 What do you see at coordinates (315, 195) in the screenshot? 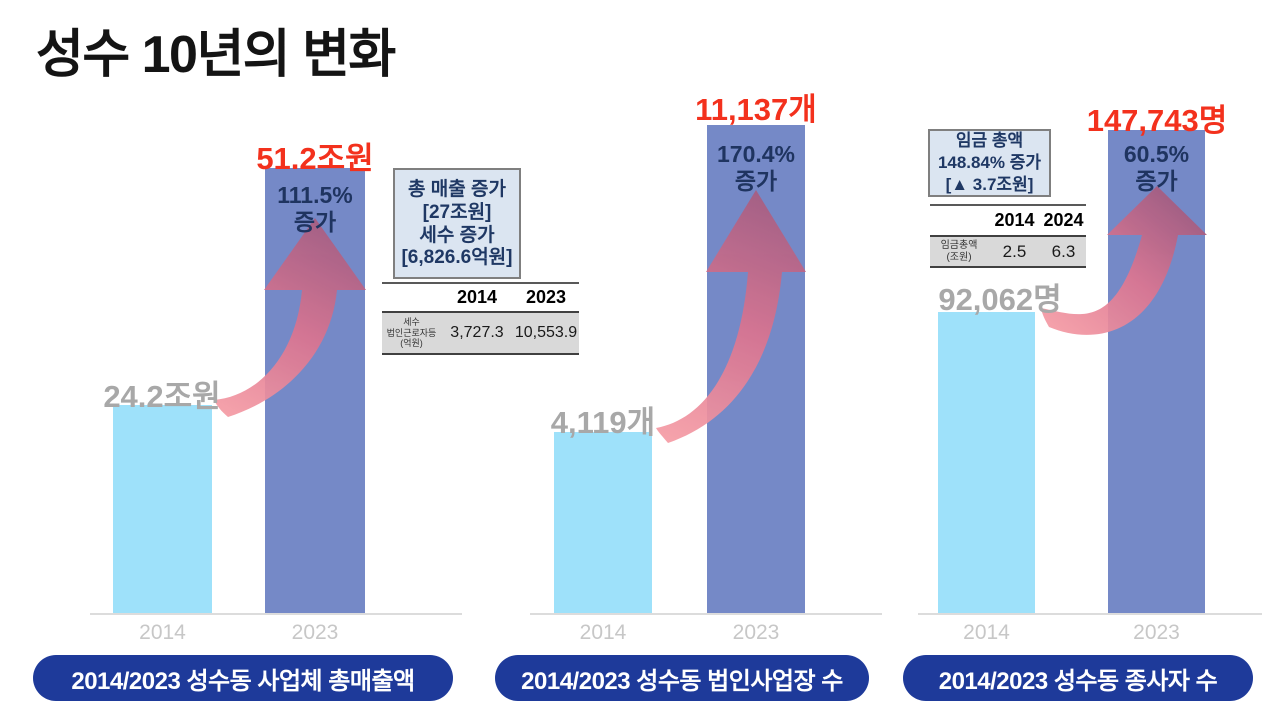
I see `growth-percent: 111.5%` at bounding box center [315, 195].